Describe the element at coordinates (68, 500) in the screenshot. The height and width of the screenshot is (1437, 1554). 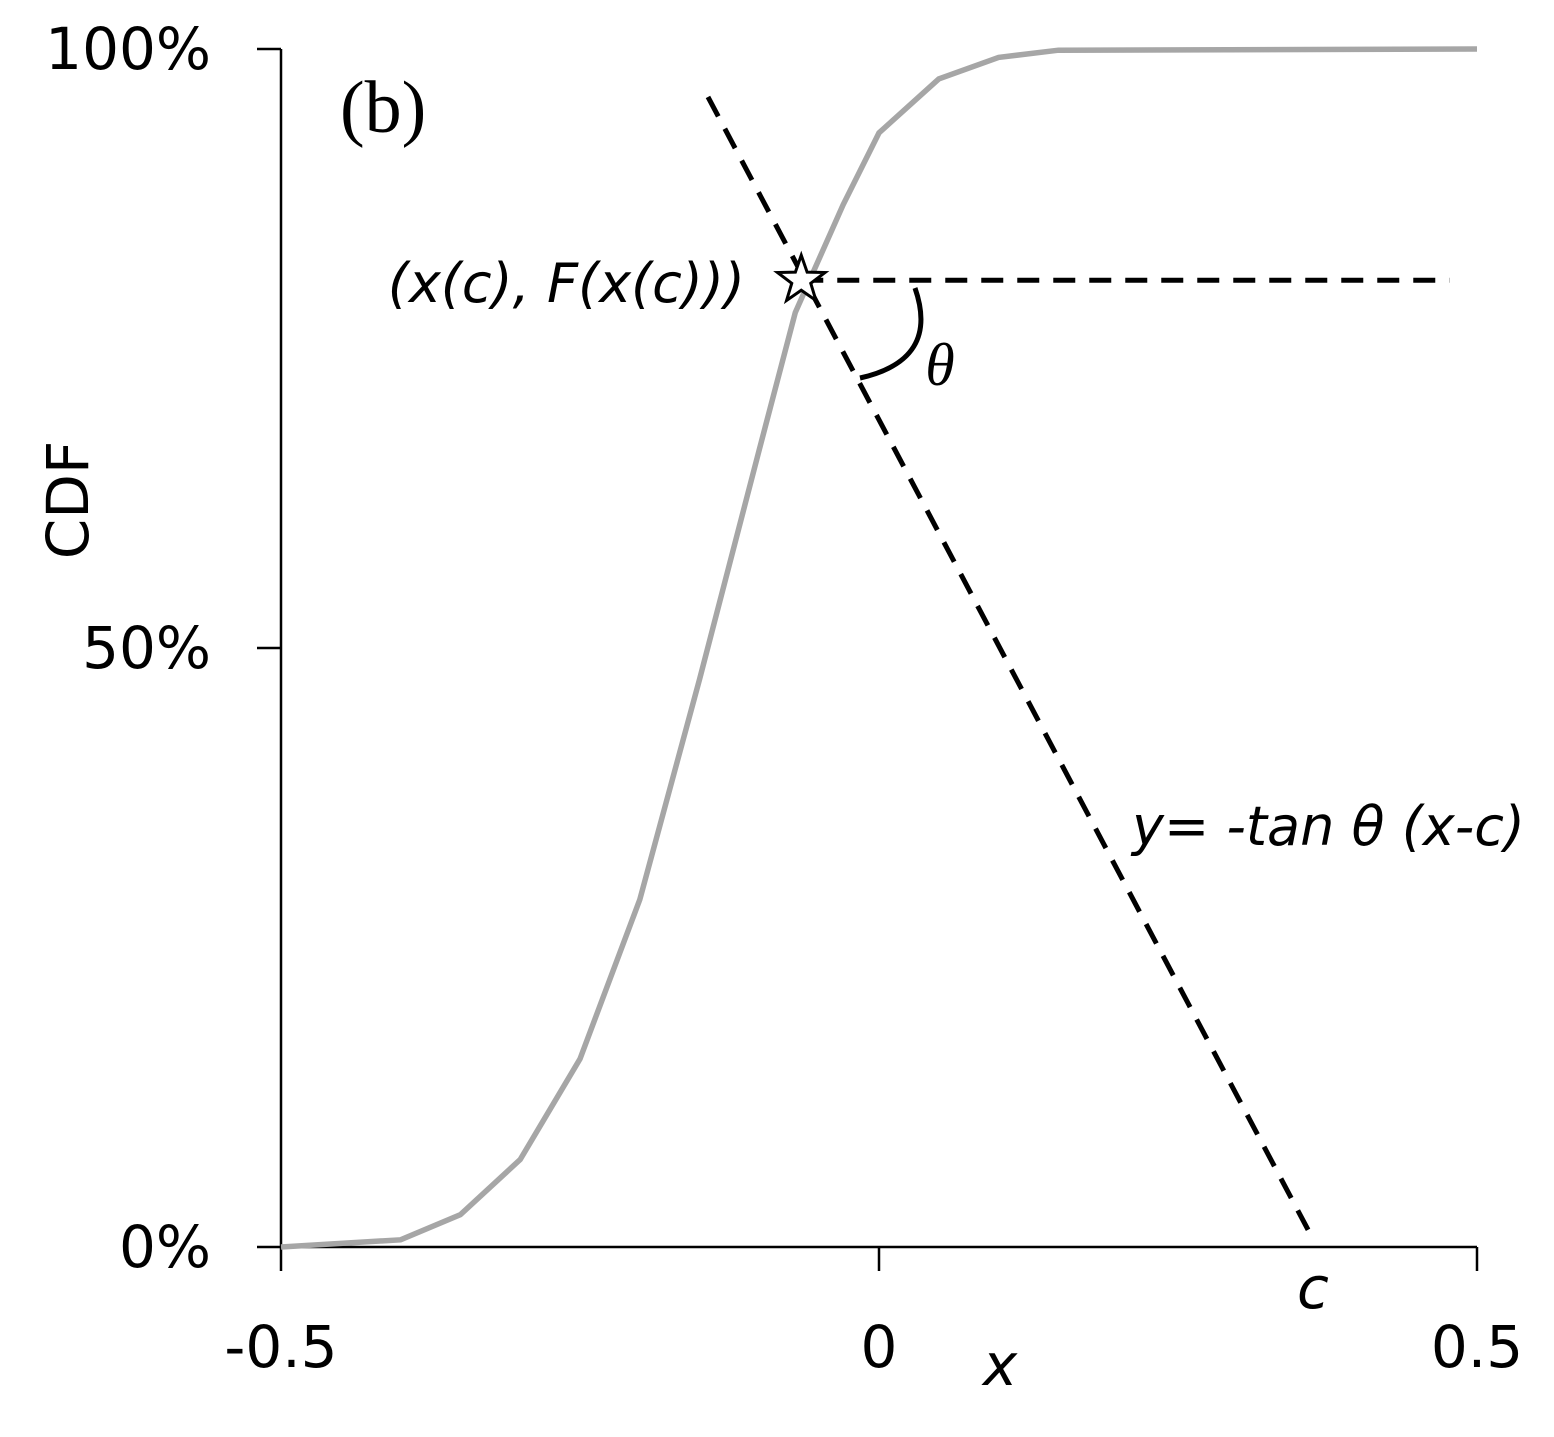
I see `y-axis-label: CDF` at that location.